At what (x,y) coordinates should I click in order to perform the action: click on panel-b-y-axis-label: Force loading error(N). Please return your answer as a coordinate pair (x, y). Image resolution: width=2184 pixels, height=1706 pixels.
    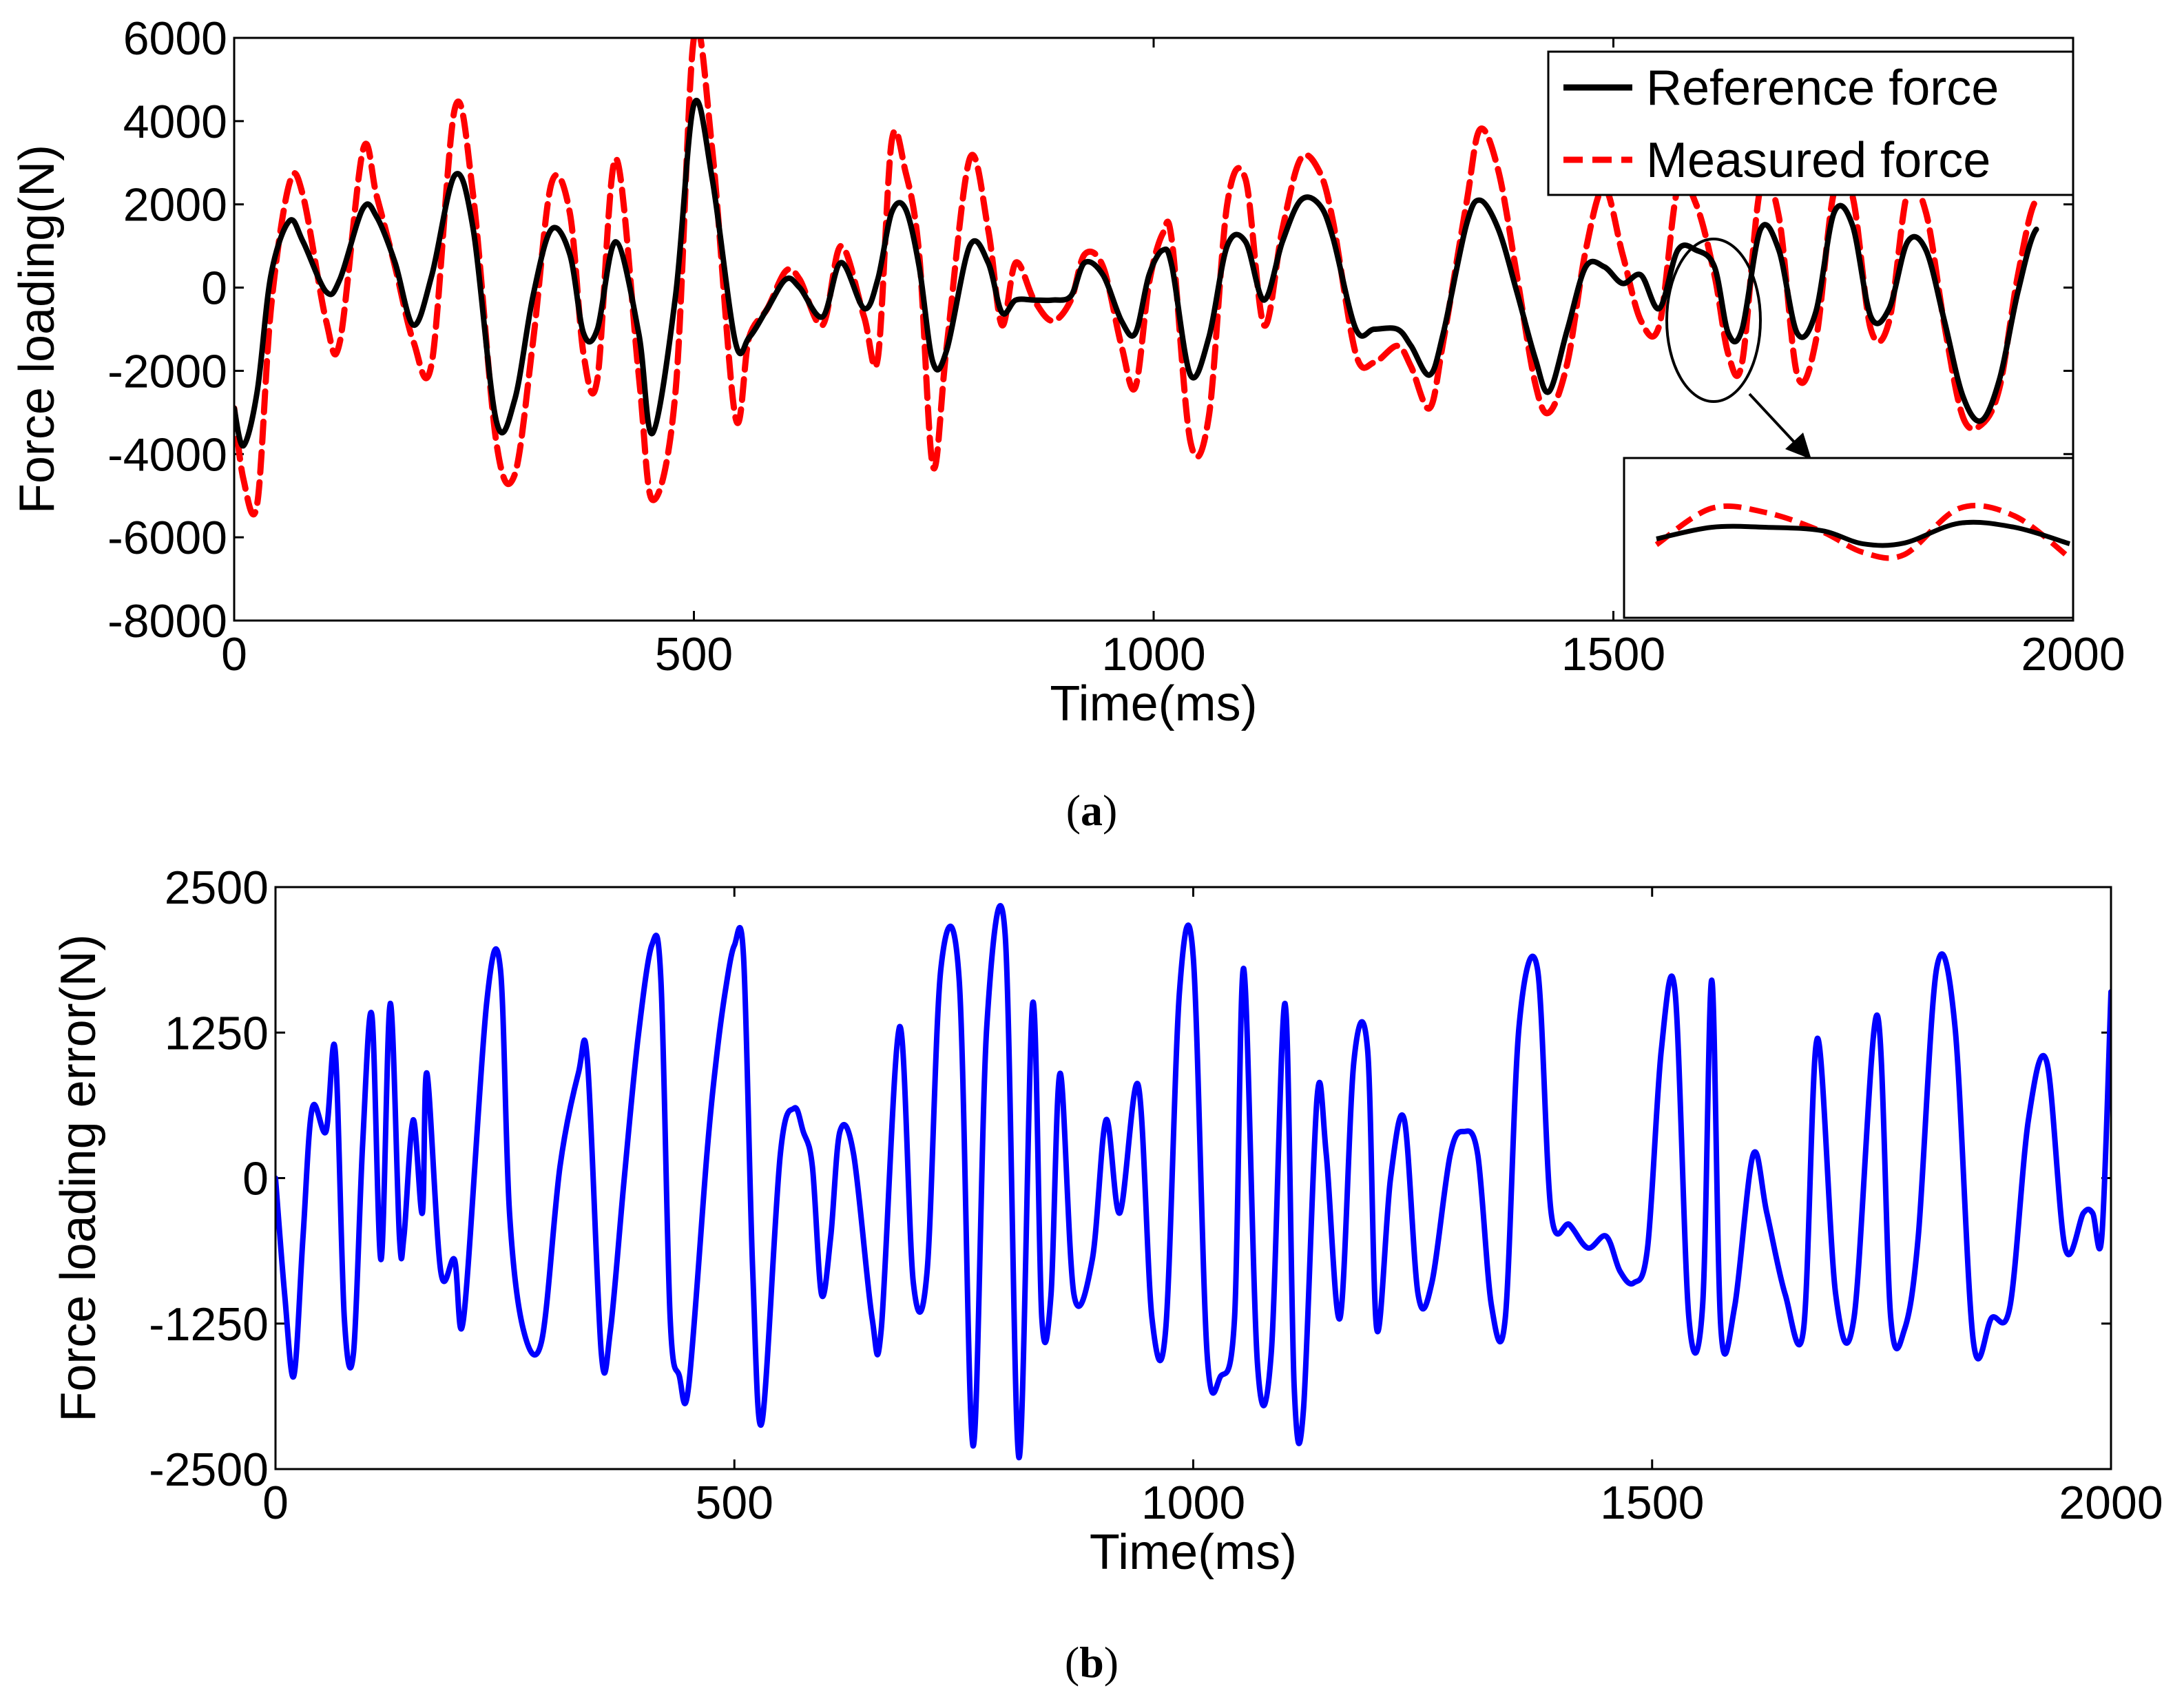
    Looking at the image, I should click on (78, 1178).